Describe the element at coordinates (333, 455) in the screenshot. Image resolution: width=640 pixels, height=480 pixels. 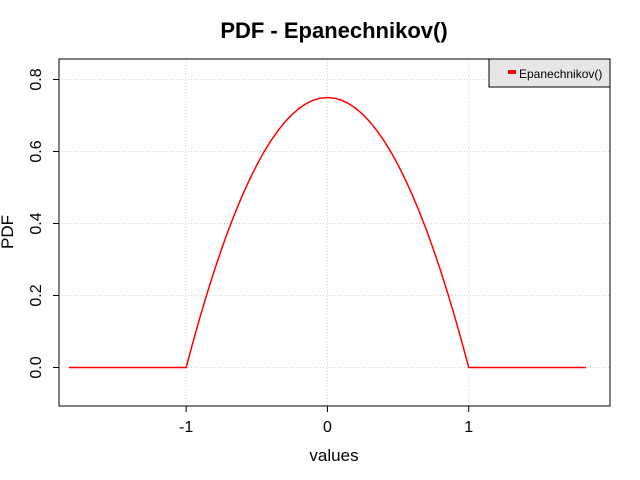
I see `x-axis-label: values` at that location.